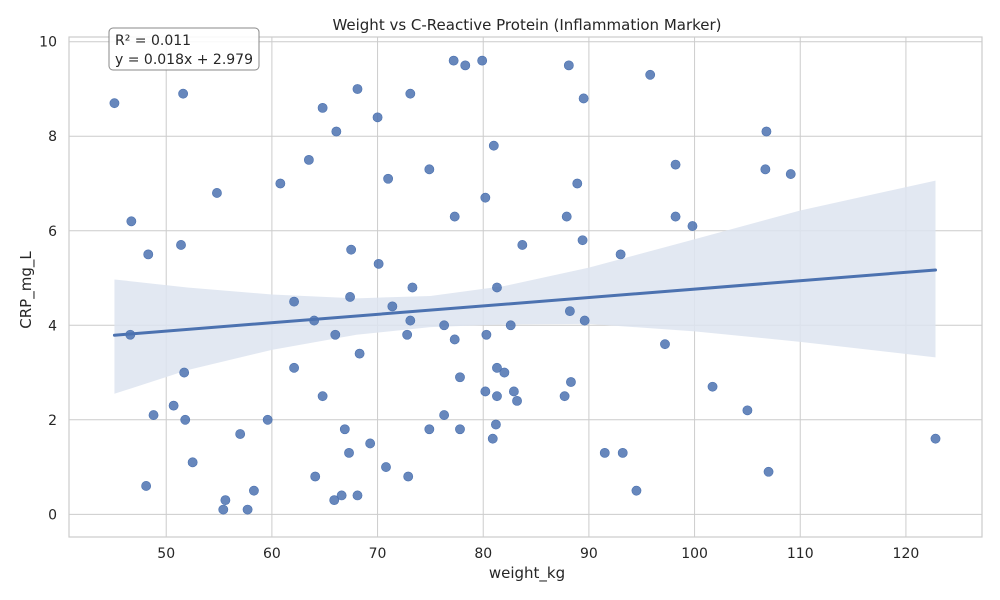 The width and height of the screenshot is (1000, 600). What do you see at coordinates (589, 554) in the screenshot?
I see `x-tick-label: 90` at bounding box center [589, 554].